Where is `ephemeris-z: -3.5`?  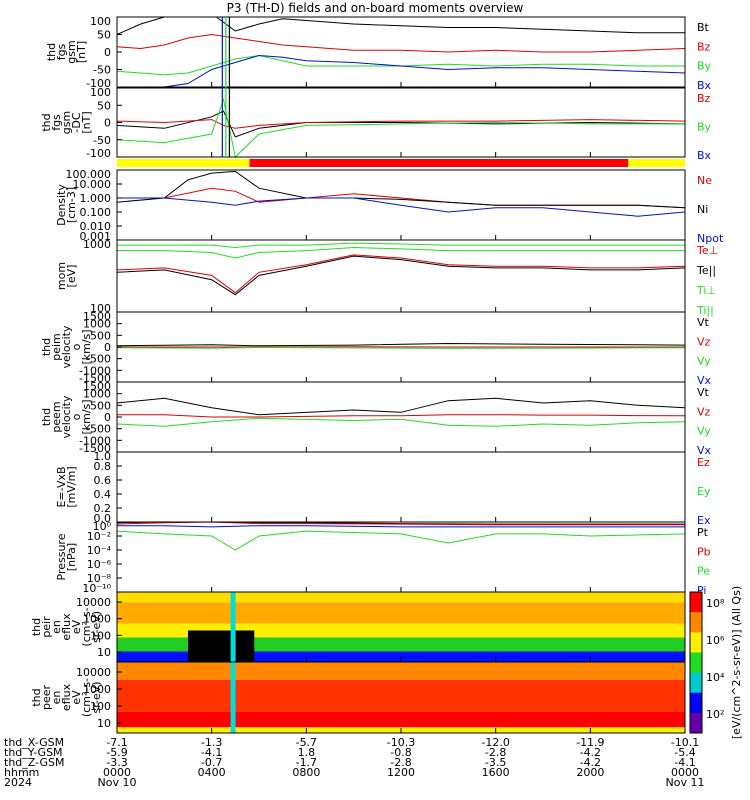 ephemeris-z: -3.5 is located at coordinates (495, 762).